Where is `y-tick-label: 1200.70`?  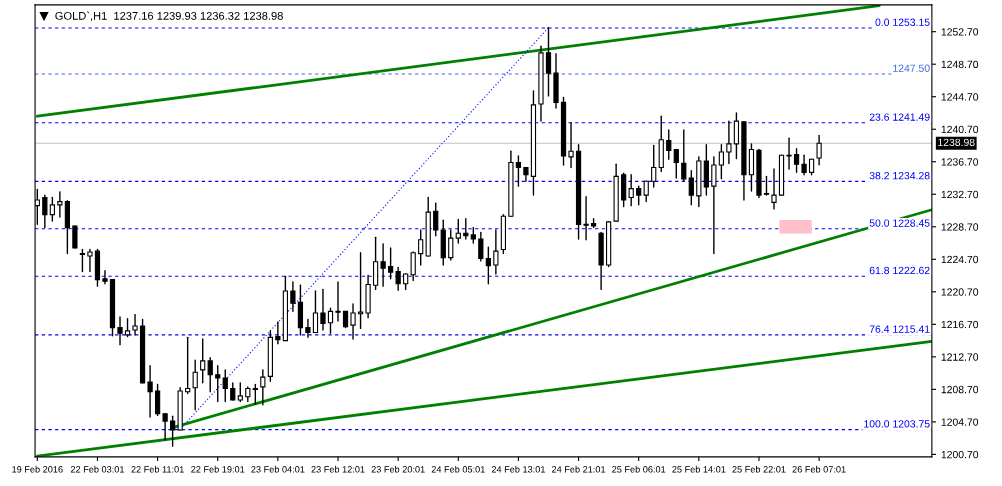
y-tick-label: 1200.70 is located at coordinates (960, 454).